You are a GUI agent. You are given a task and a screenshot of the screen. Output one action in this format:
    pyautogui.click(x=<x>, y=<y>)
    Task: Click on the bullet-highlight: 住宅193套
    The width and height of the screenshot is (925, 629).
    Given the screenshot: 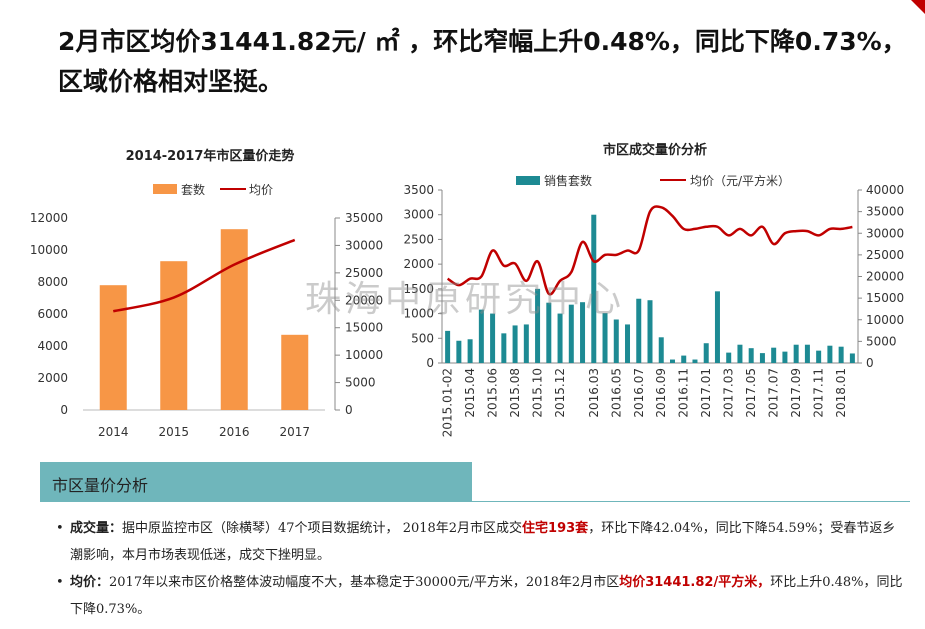 What is the action you would take?
    pyautogui.click(x=555, y=528)
    